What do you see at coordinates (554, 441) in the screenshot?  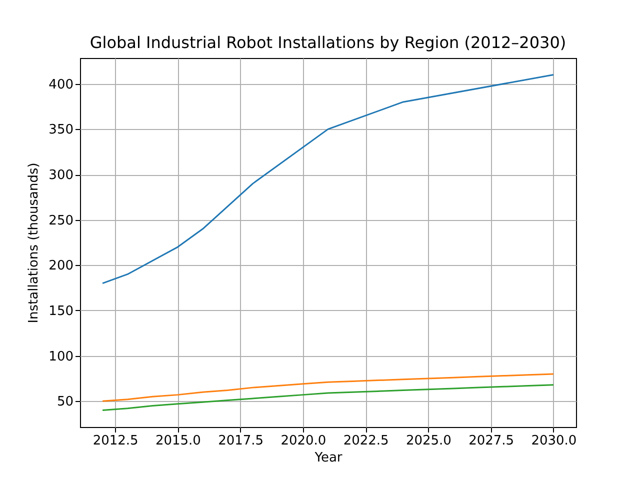 I see `x-tick-label: 2030.0` at bounding box center [554, 441].